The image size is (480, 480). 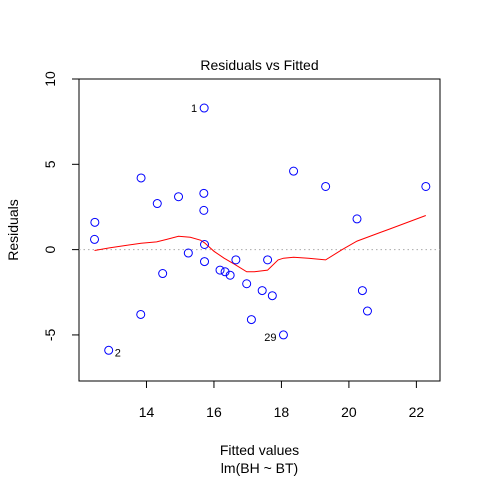 I want to click on x-tick-label: 14, so click(x=147, y=412).